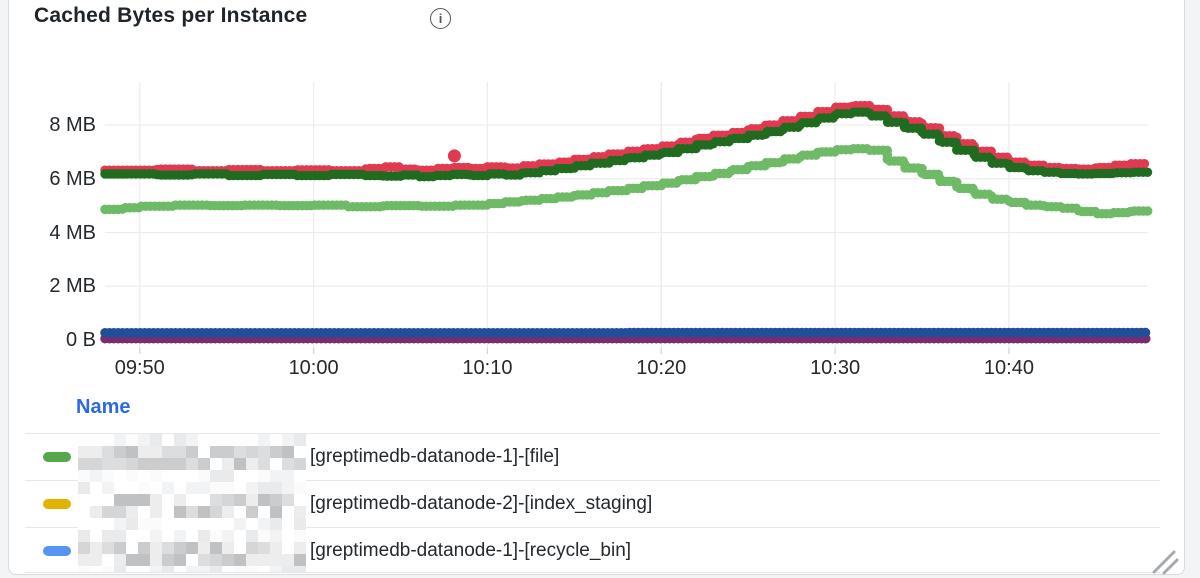 This screenshot has height=578, width=1200. I want to click on legend-row: [greptimedb-datanode-2]-[index_staging], so click(592, 503).